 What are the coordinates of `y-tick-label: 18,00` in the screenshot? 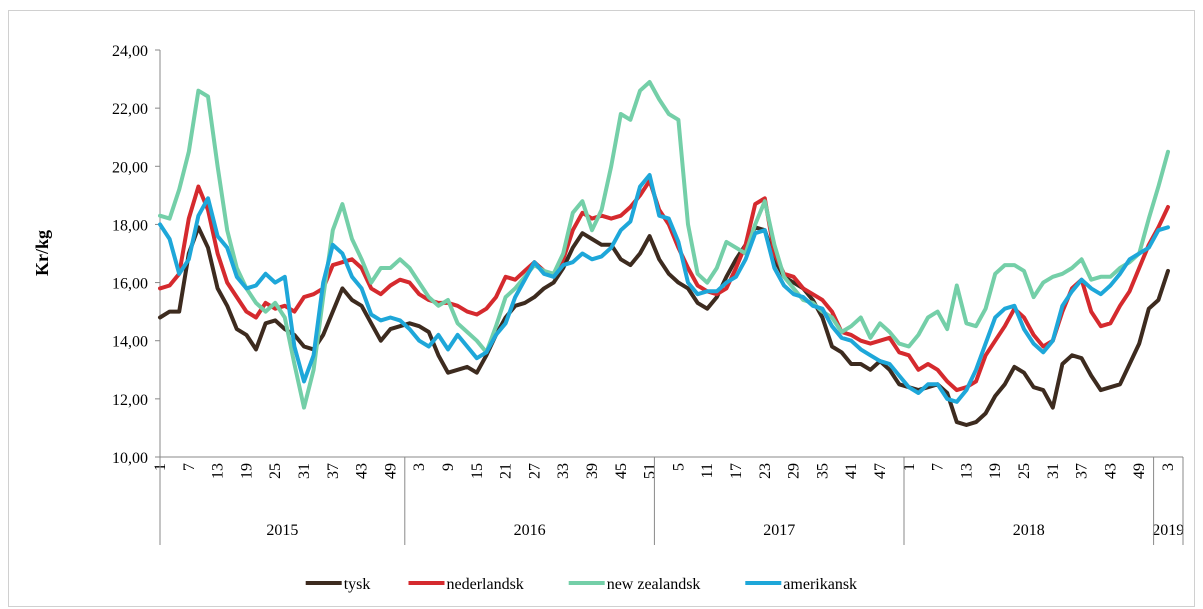 It's located at (130, 225).